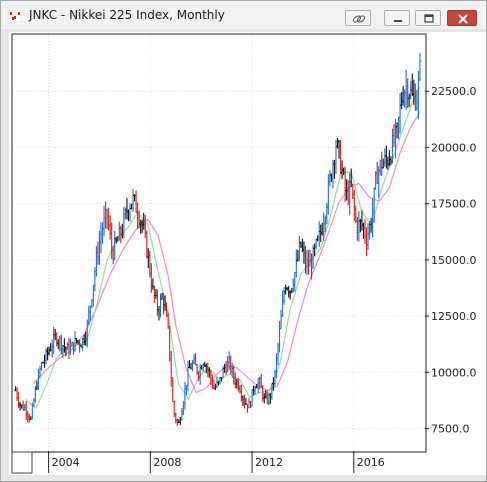 The height and width of the screenshot is (482, 487). I want to click on y-tick-label: 15000.0, so click(454, 260).